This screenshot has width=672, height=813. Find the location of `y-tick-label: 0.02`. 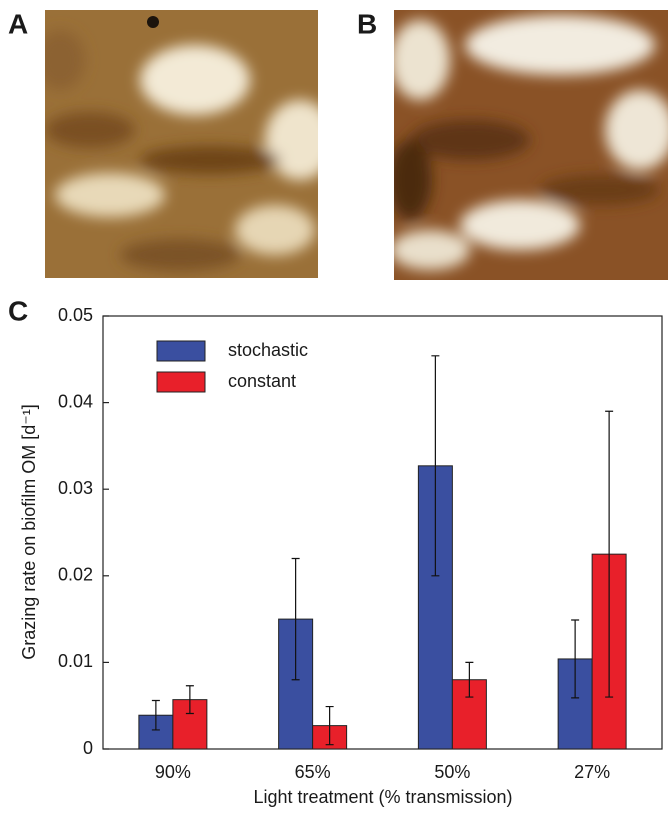

y-tick-label: 0.02 is located at coordinates (75, 575).